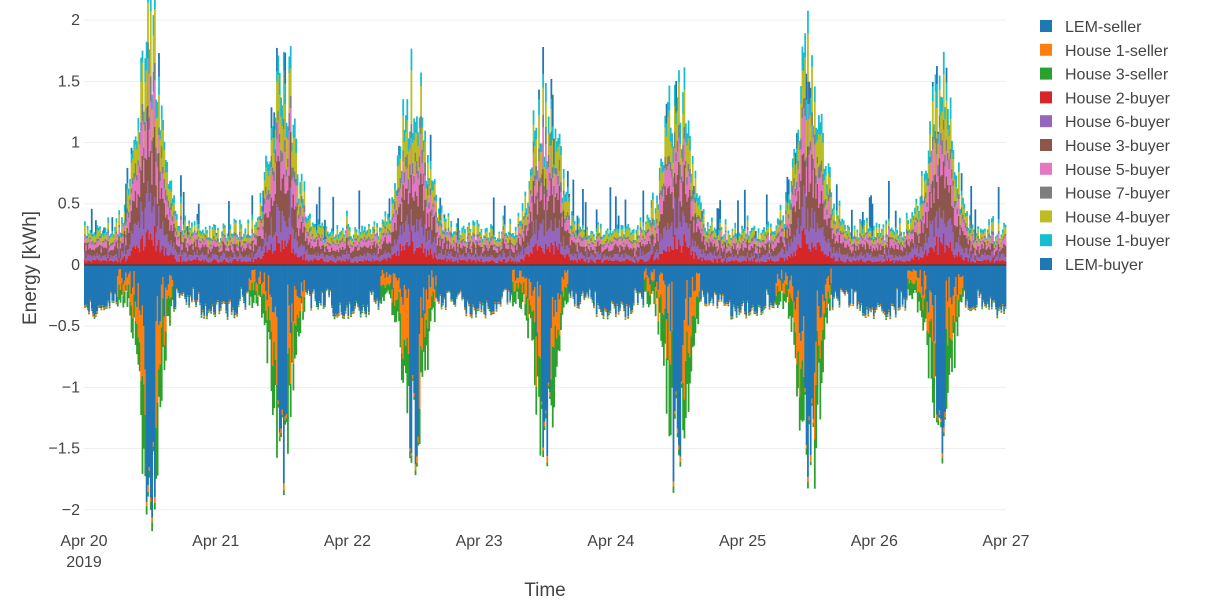  I want to click on bar-lem-seller, so click(577, 225).